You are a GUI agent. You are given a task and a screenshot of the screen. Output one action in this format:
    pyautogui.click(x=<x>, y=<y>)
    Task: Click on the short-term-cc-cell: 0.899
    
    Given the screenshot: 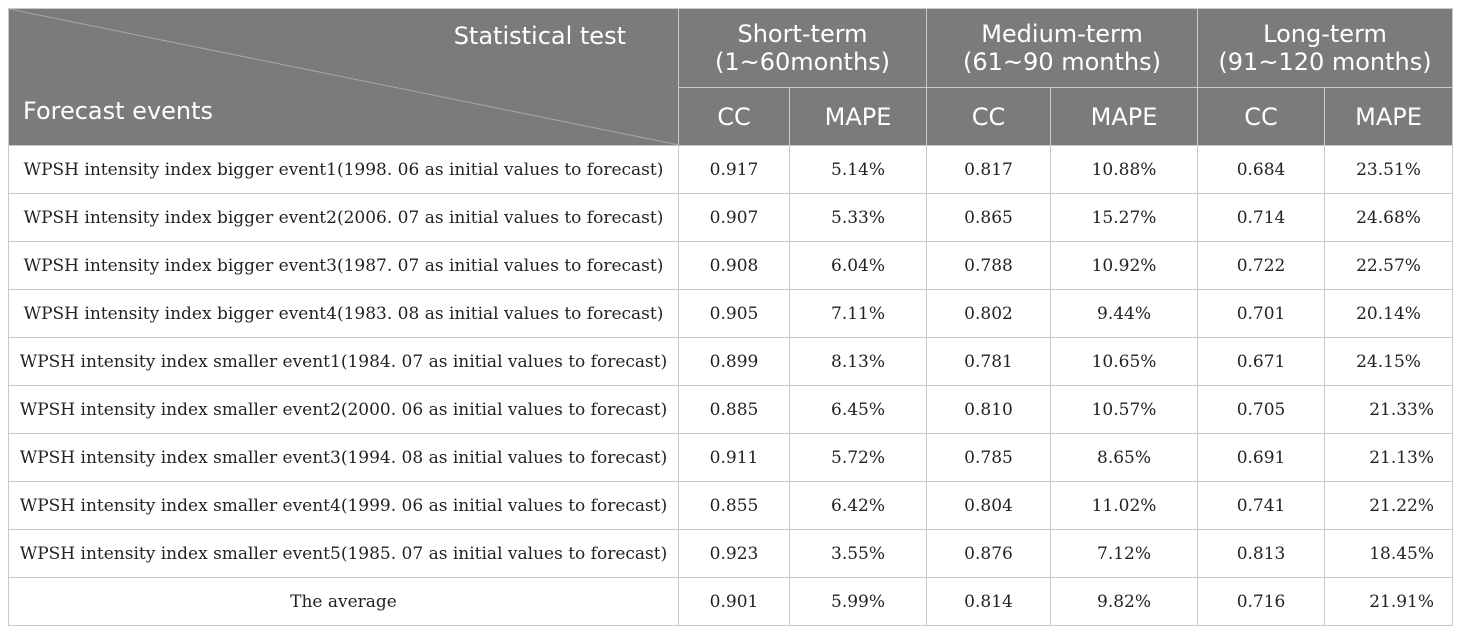 What is the action you would take?
    pyautogui.click(x=734, y=361)
    